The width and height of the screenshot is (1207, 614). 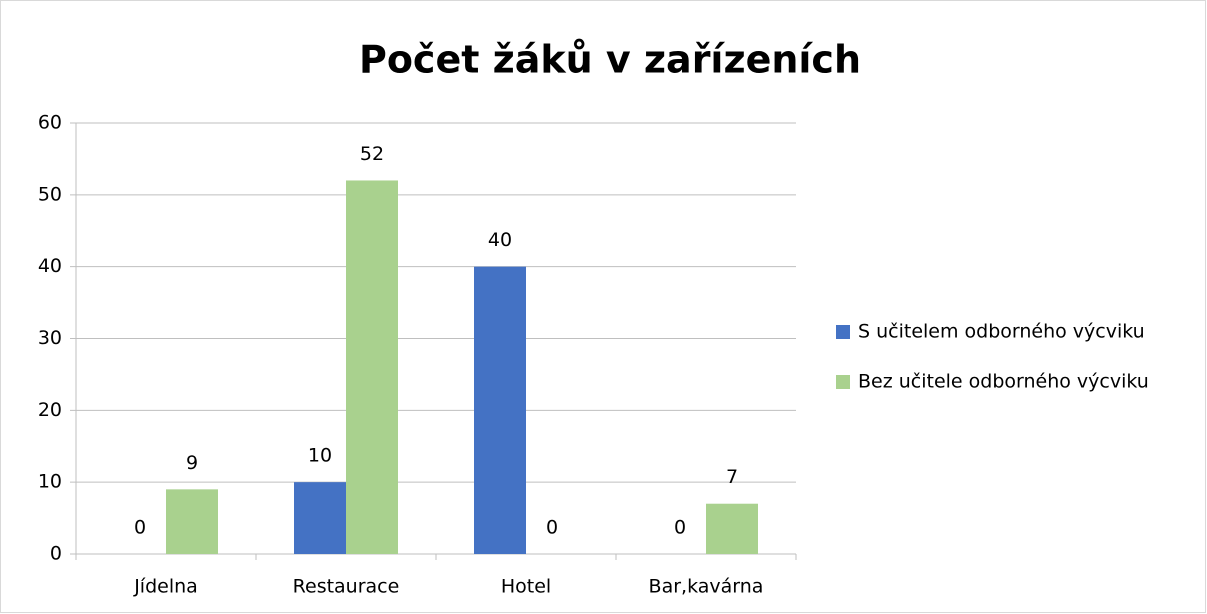 I want to click on data-label: 7, so click(x=732, y=477).